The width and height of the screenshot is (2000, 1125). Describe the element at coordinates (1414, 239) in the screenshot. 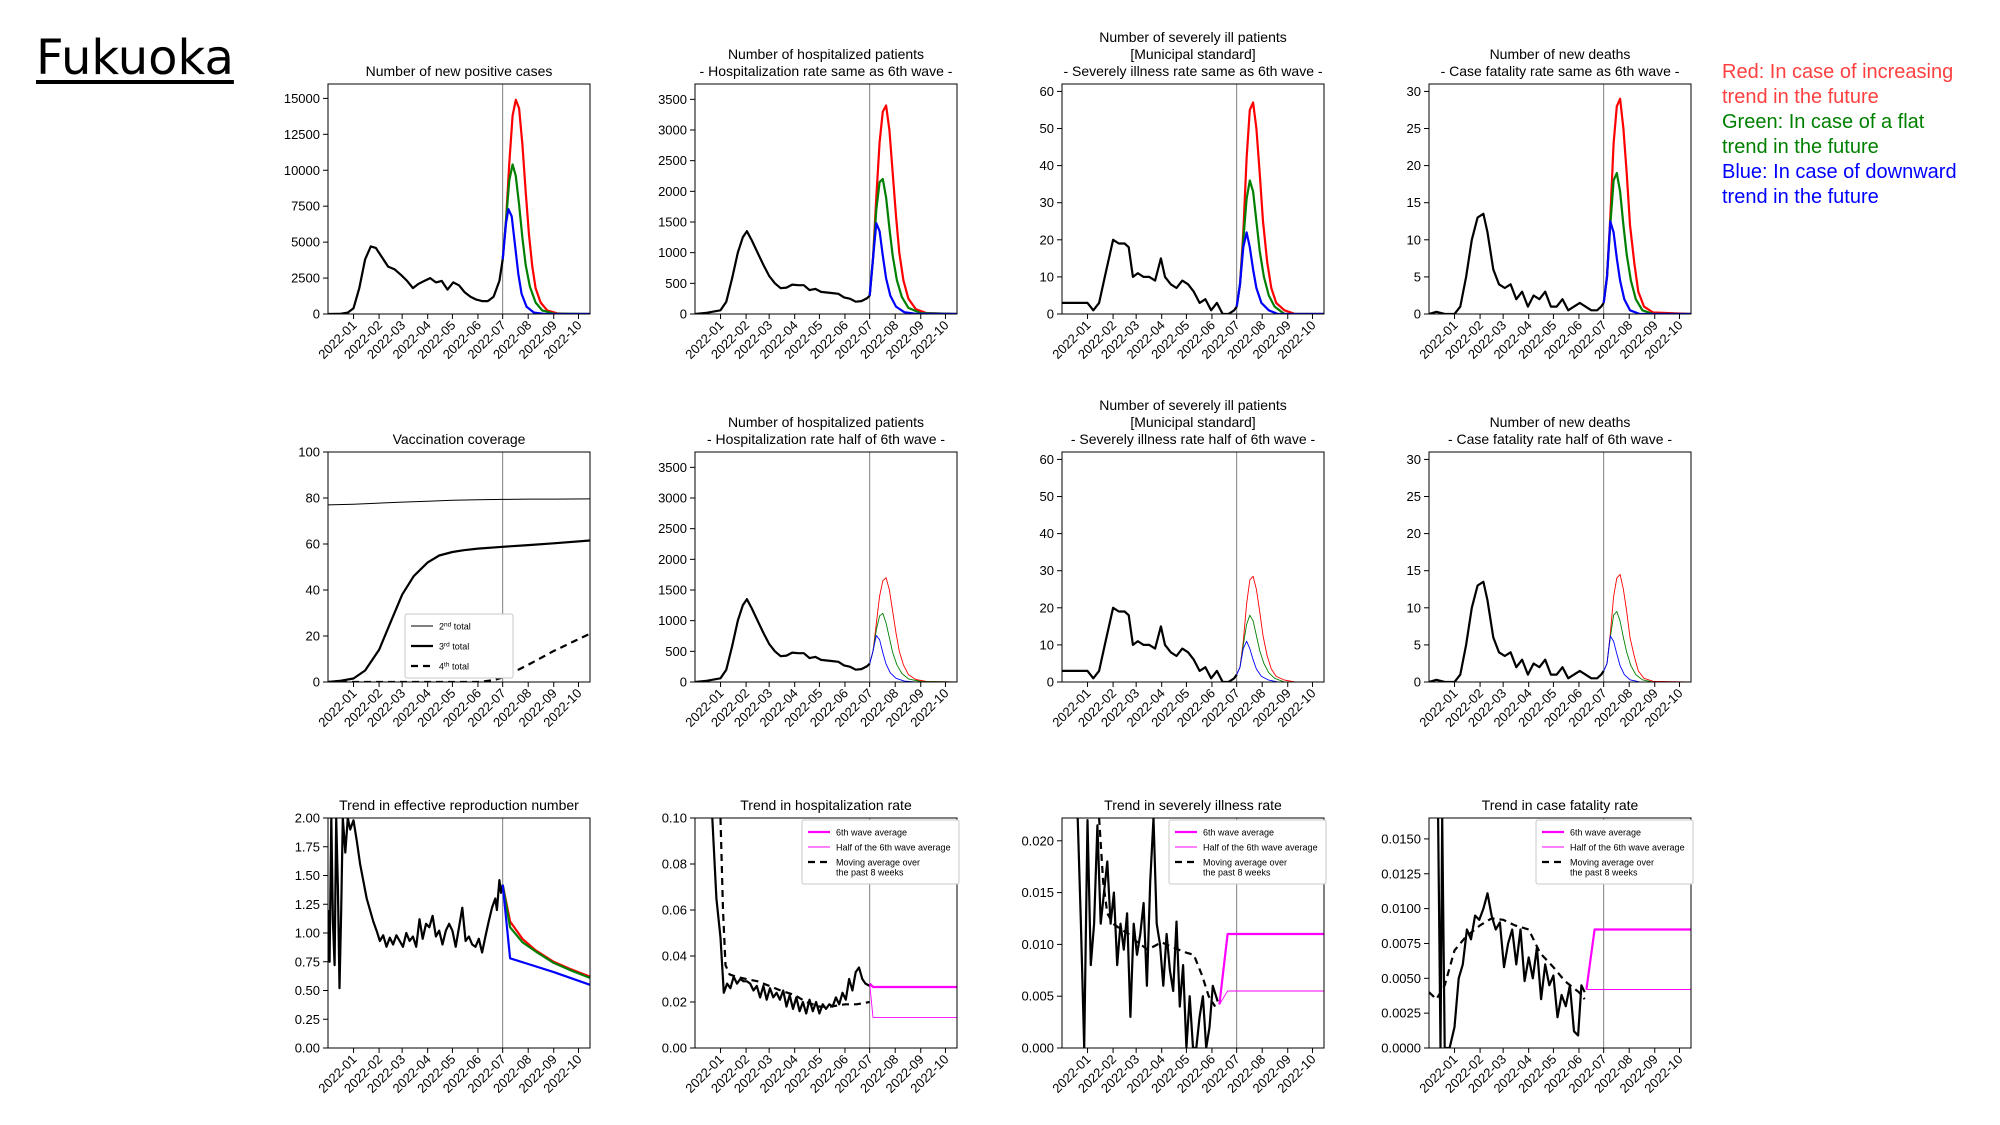

I see `y-tick-label: 10` at that location.